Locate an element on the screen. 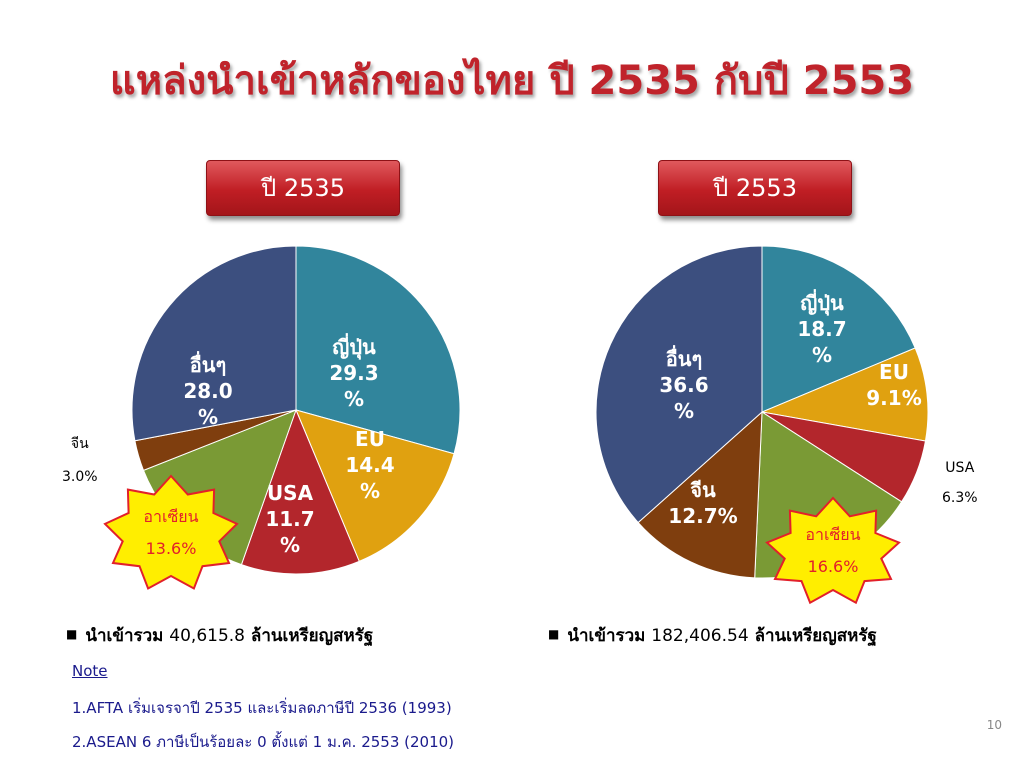  year-box-2535: ปี 2535 is located at coordinates (303, 188).